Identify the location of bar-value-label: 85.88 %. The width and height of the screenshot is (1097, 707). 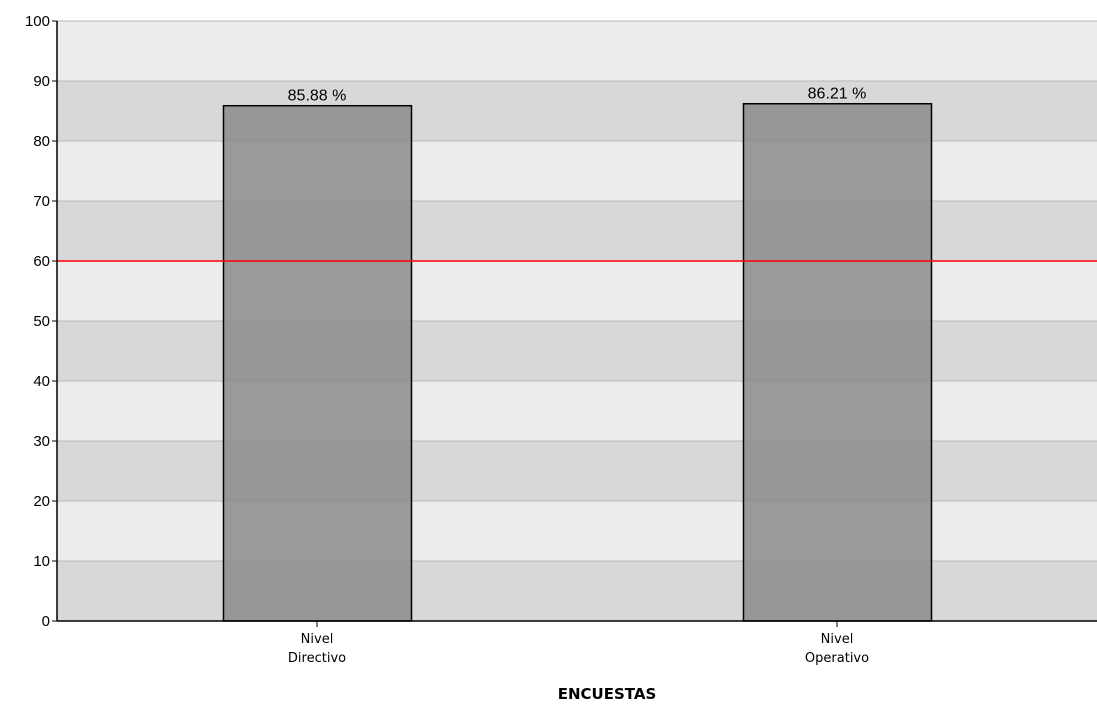
(317, 96).